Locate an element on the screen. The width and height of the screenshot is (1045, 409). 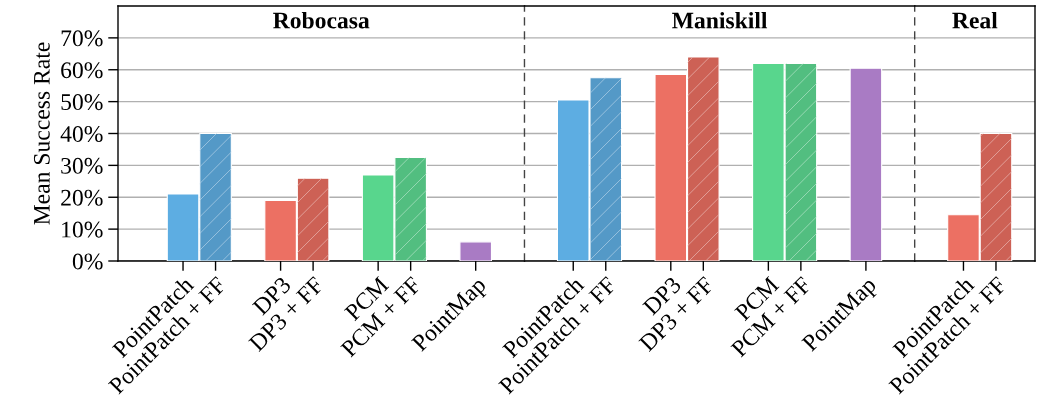
y-tick-label: 10% is located at coordinates (82, 229).